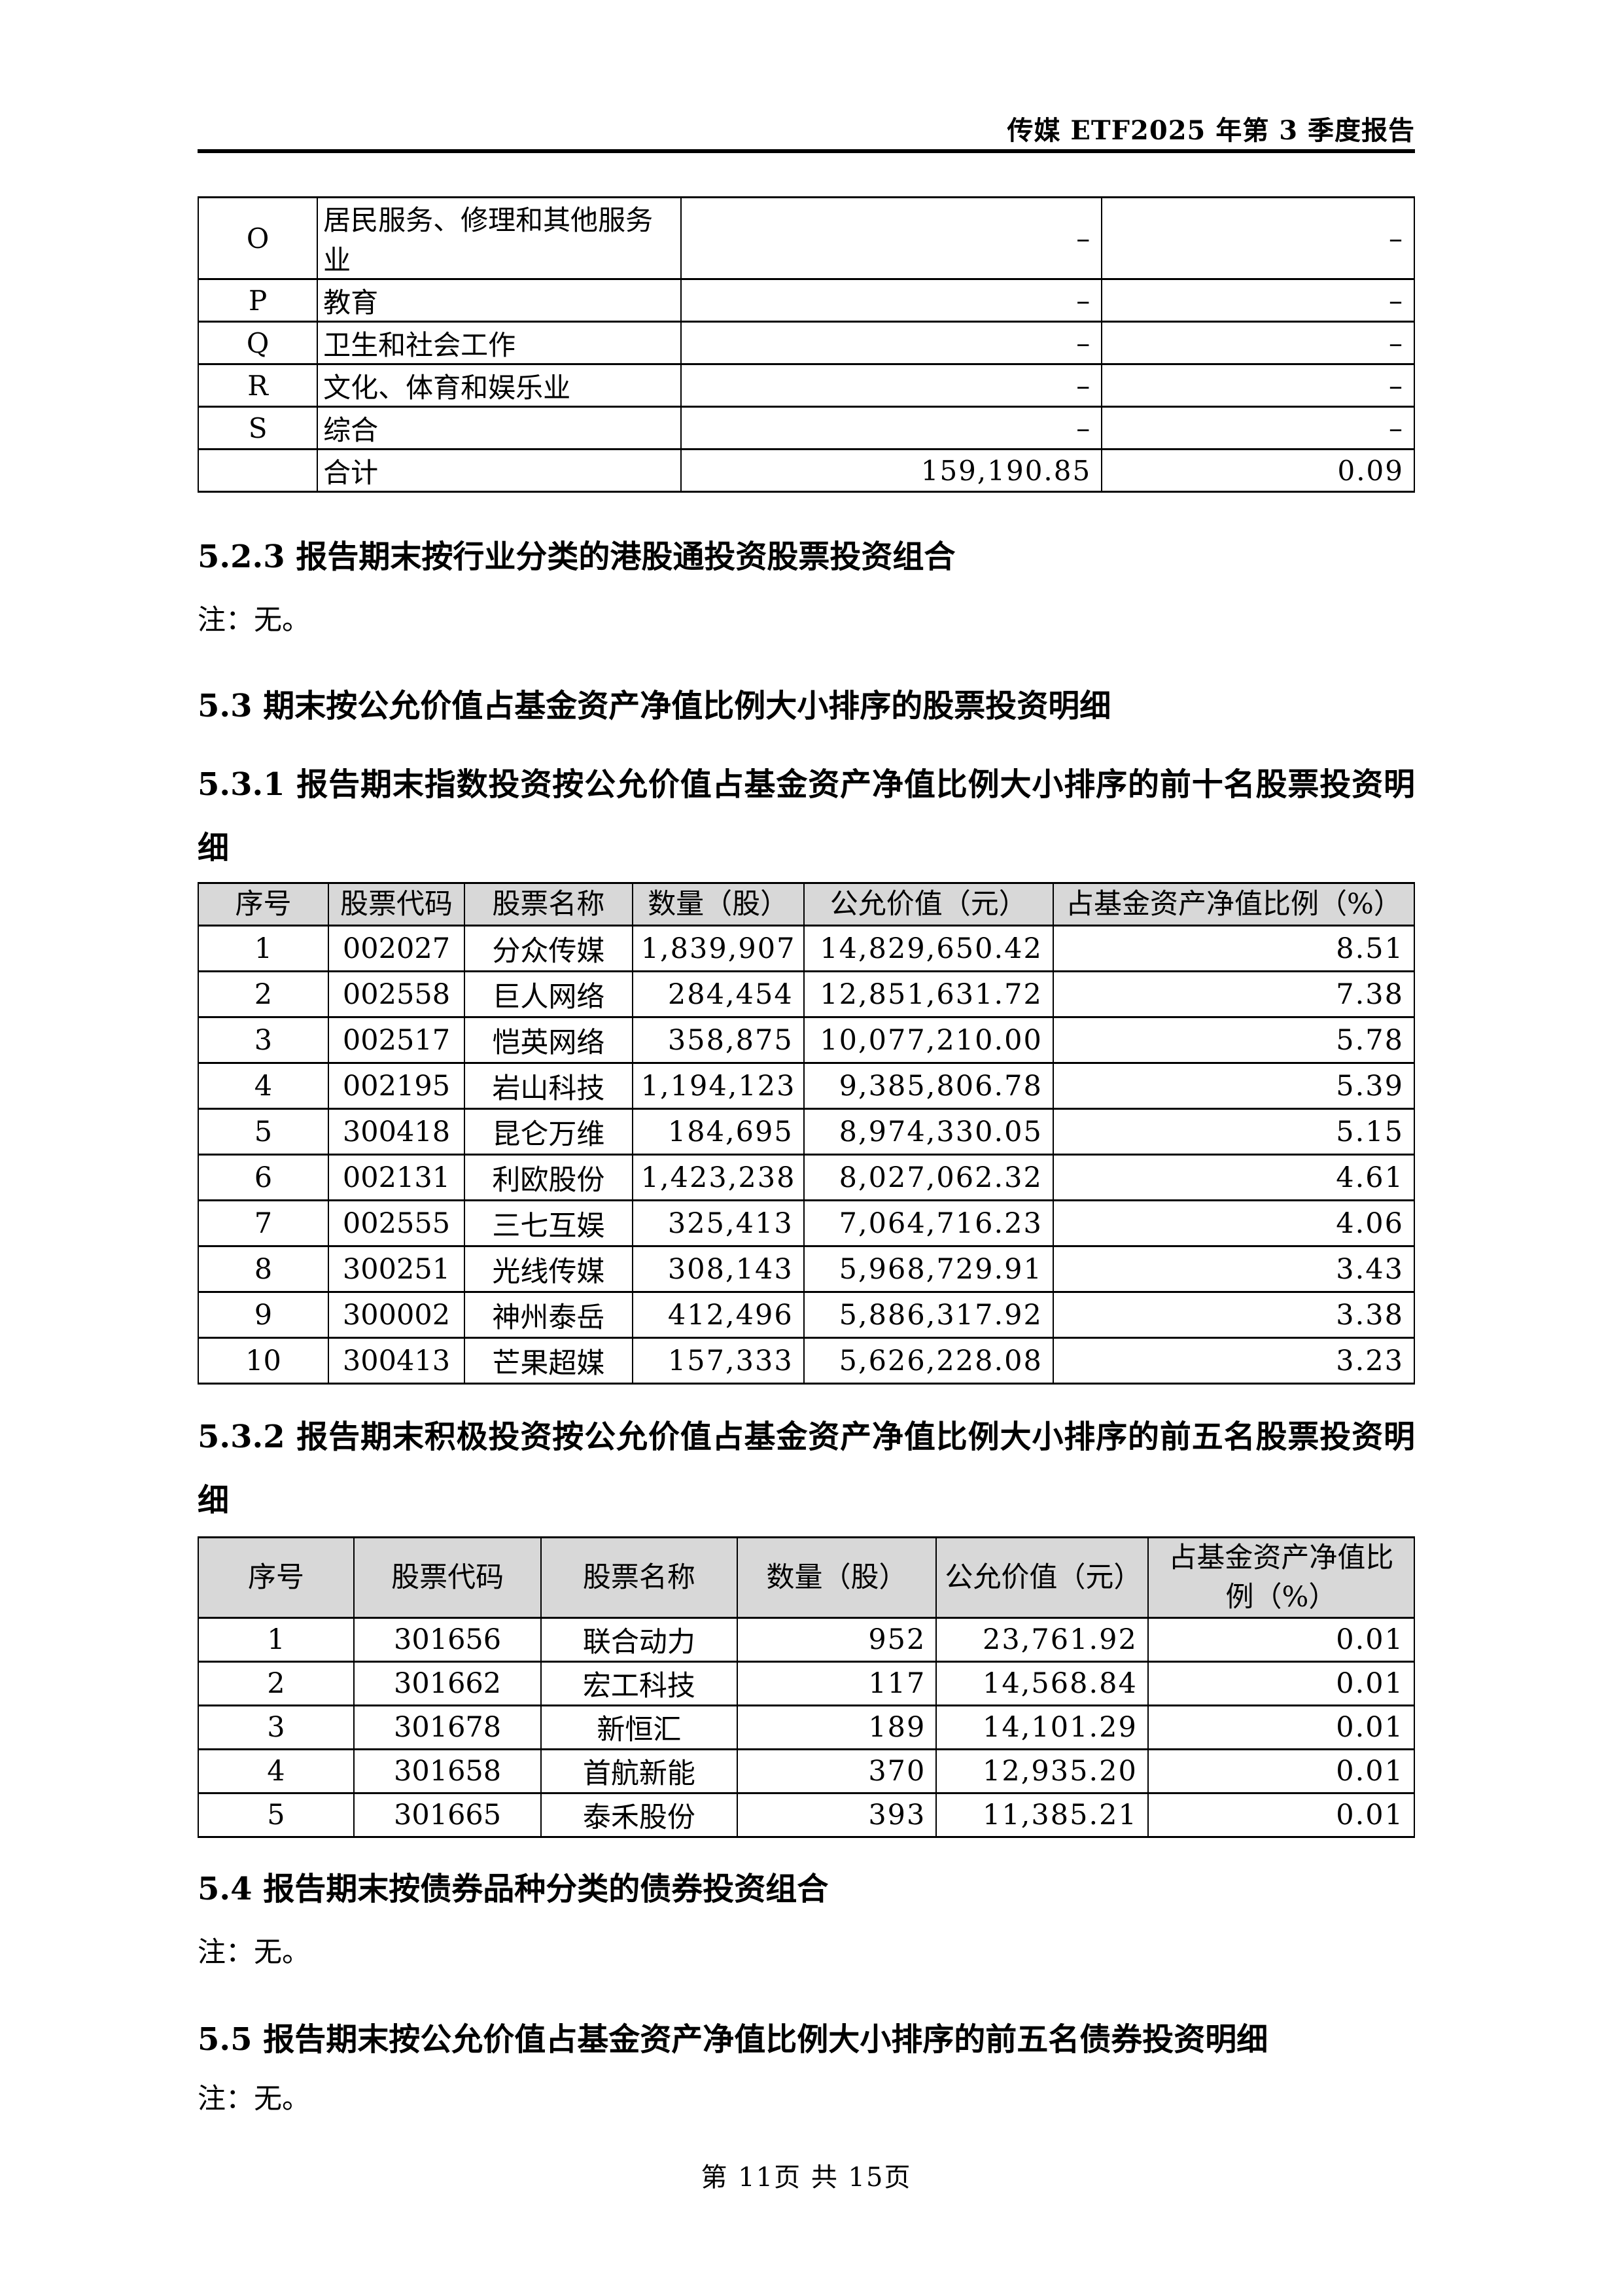  Describe the element at coordinates (718, 1361) in the screenshot. I see `quantity-cell: 157,333` at that location.